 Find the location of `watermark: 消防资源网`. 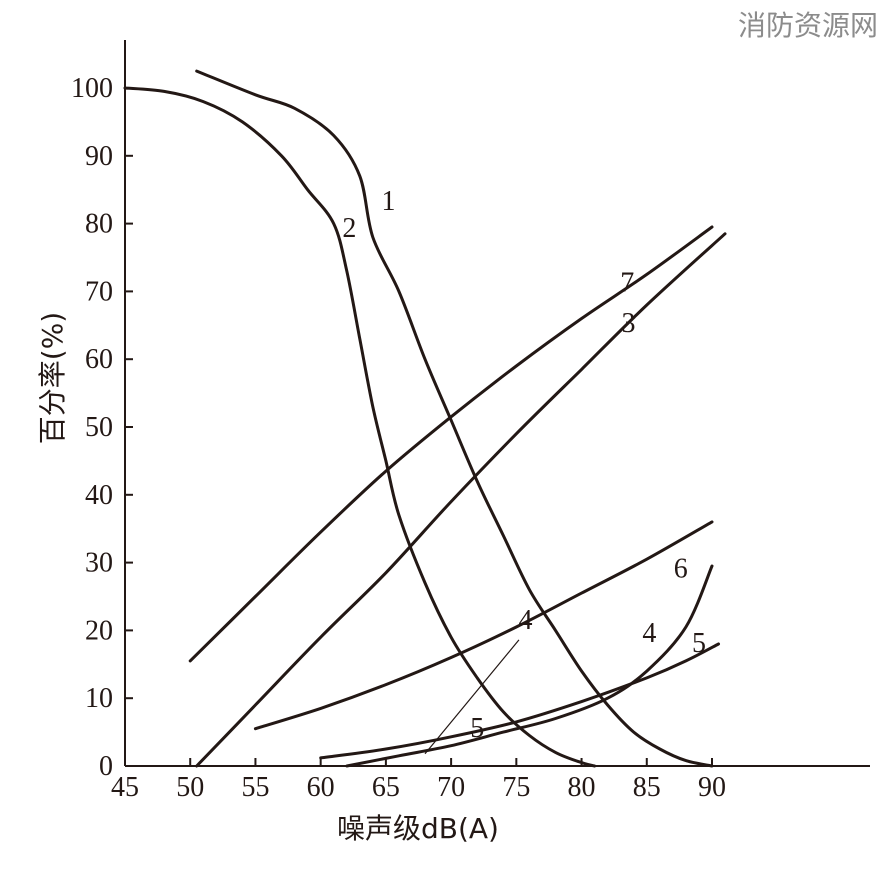

watermark: 消防资源网 is located at coordinates (807, 25).